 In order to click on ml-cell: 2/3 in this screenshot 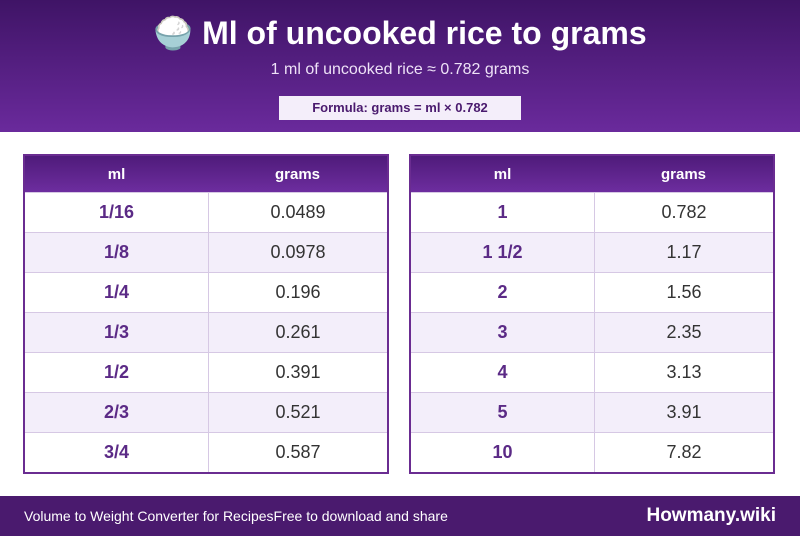, I will do `click(117, 412)`.